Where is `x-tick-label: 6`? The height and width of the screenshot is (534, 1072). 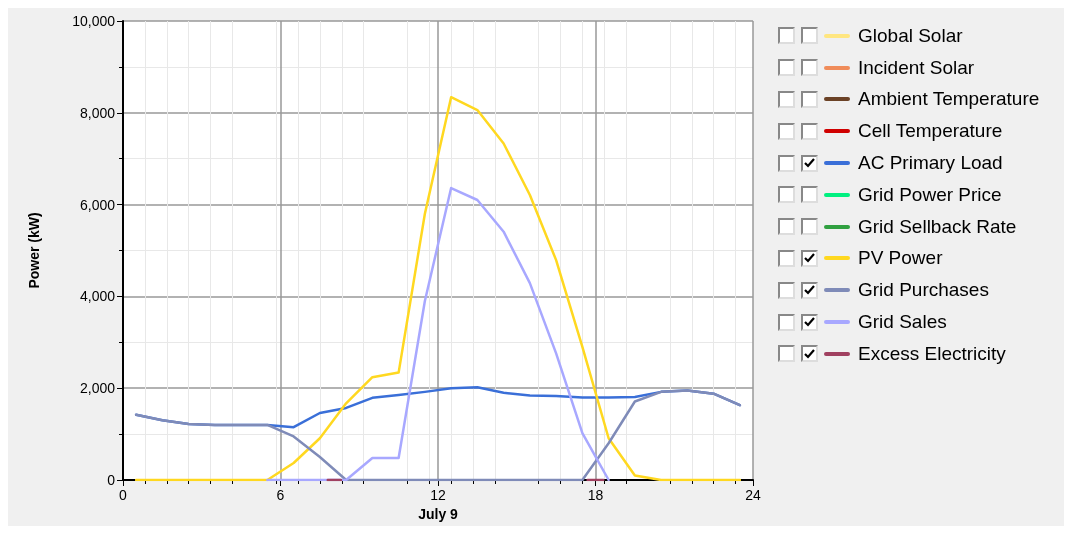
x-tick-label: 6 is located at coordinates (280, 495).